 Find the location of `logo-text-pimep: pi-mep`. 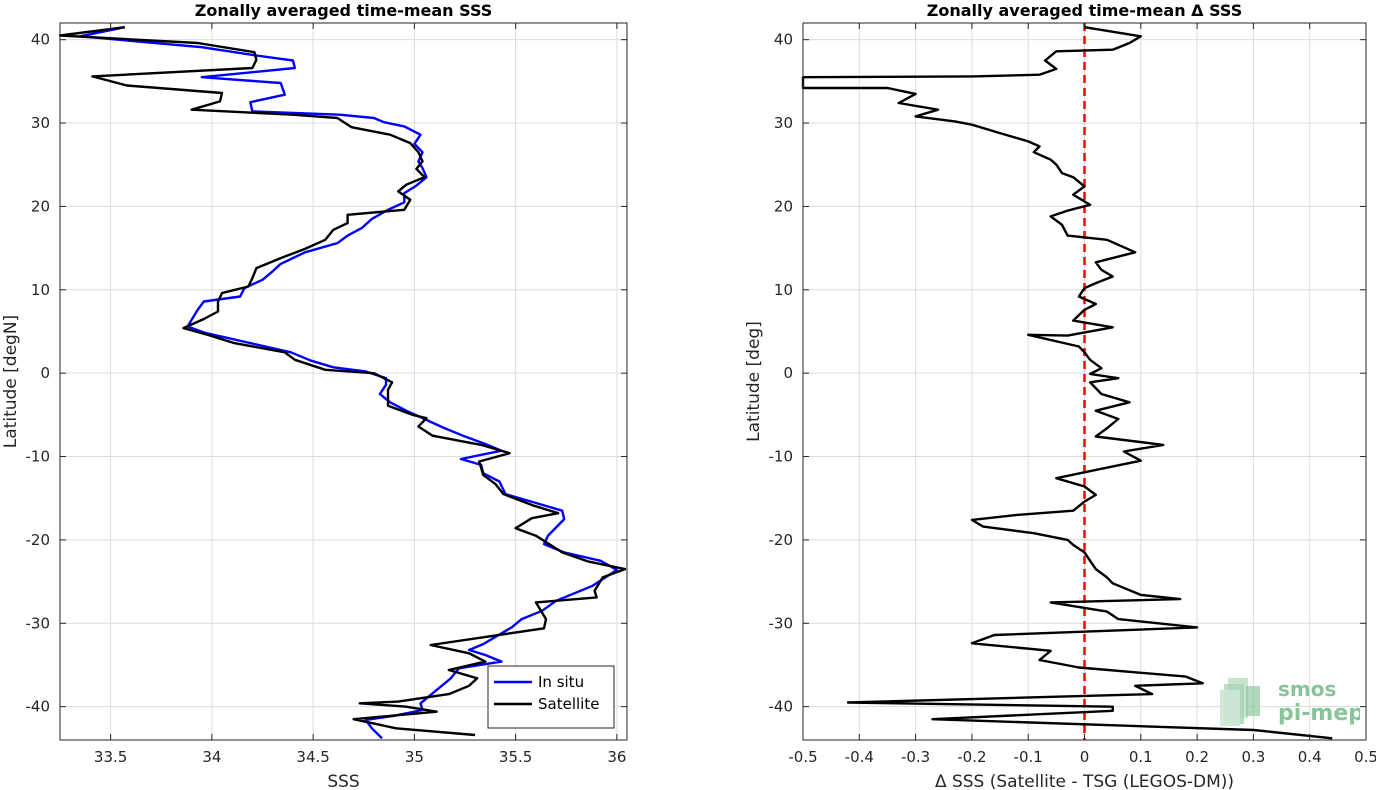

logo-text-pimep: pi-mep is located at coordinates (1319, 713).